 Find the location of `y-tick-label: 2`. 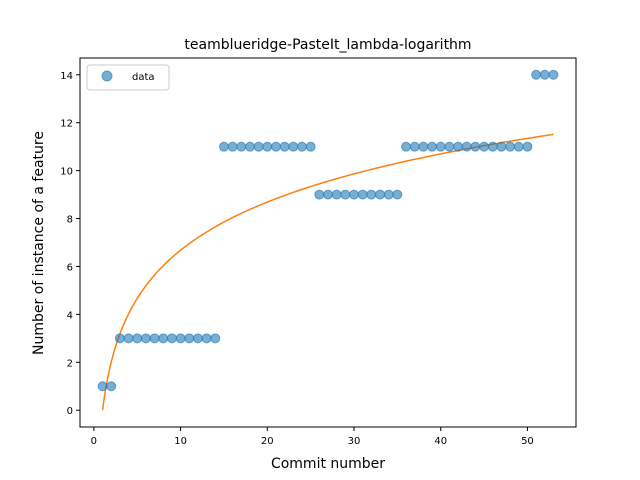

y-tick-label: 2 is located at coordinates (70, 363).